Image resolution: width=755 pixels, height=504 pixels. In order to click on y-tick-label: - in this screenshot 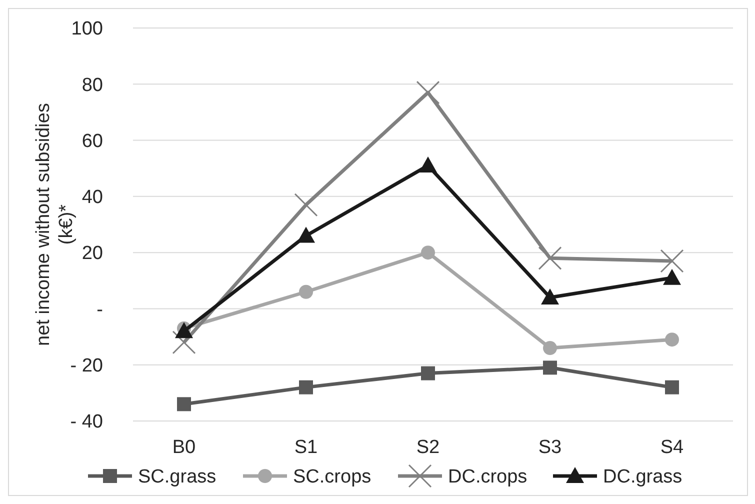, I will do `click(99, 309)`.